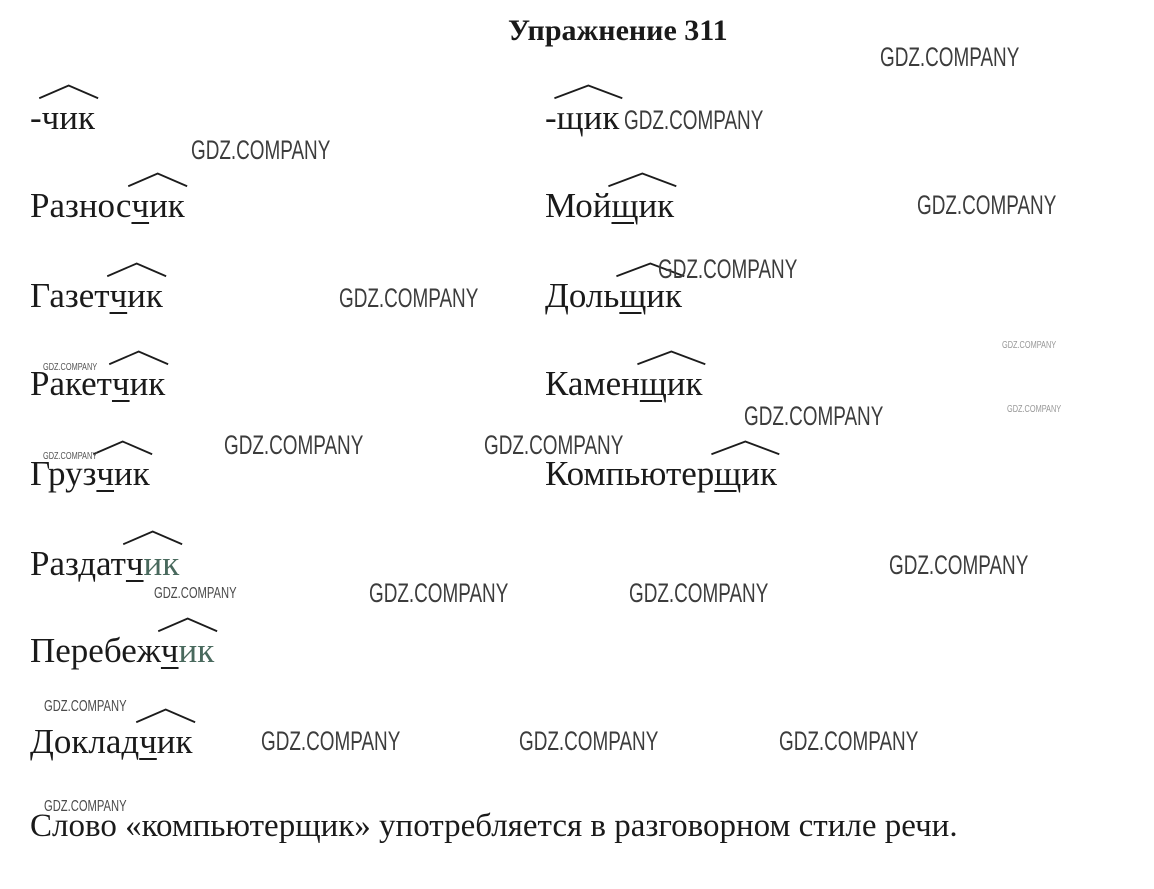 The image size is (1154, 889). I want to click on word-stem: Разнос, so click(81, 205).